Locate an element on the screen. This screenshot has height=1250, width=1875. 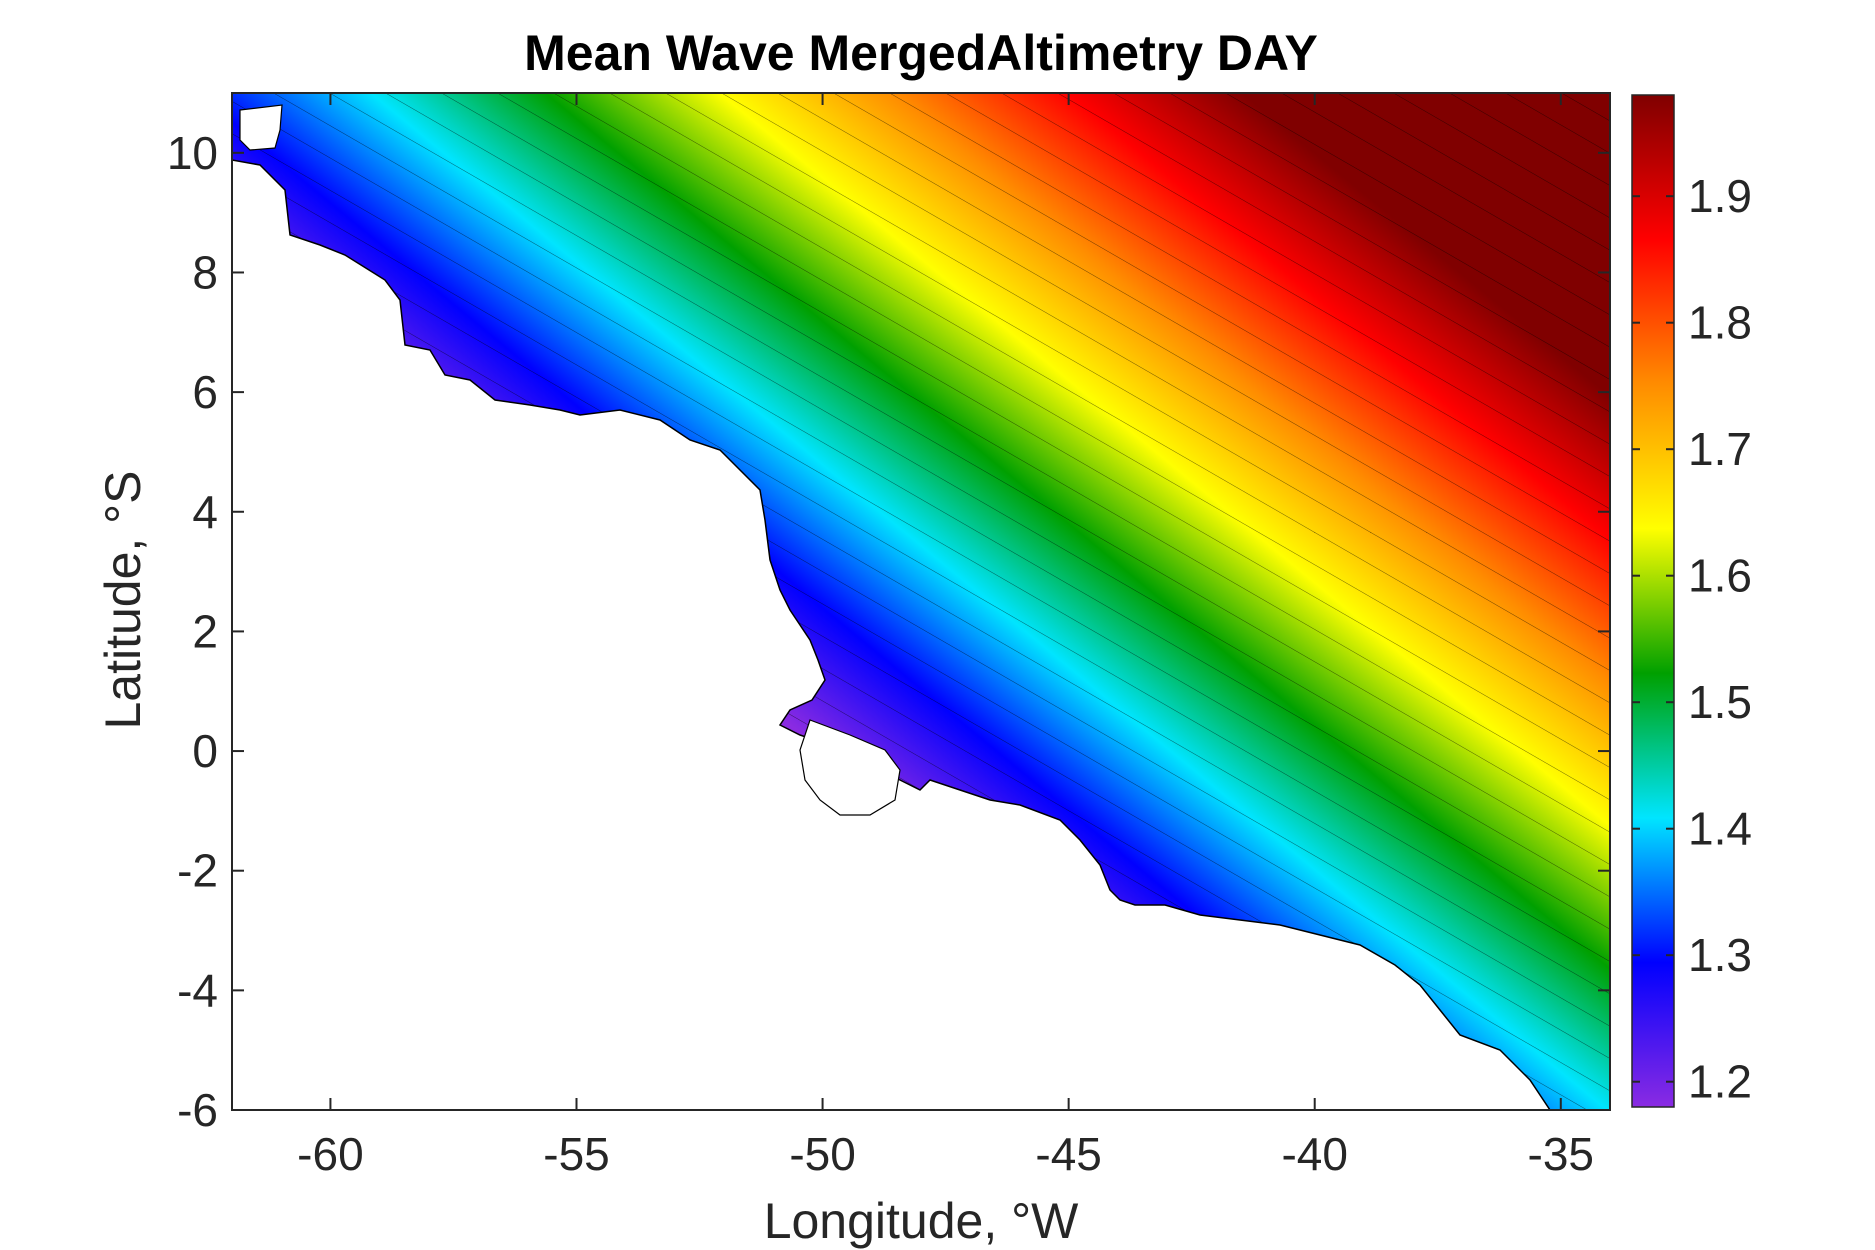
x-axis-title: Longitude, °W is located at coordinates (921, 1221).